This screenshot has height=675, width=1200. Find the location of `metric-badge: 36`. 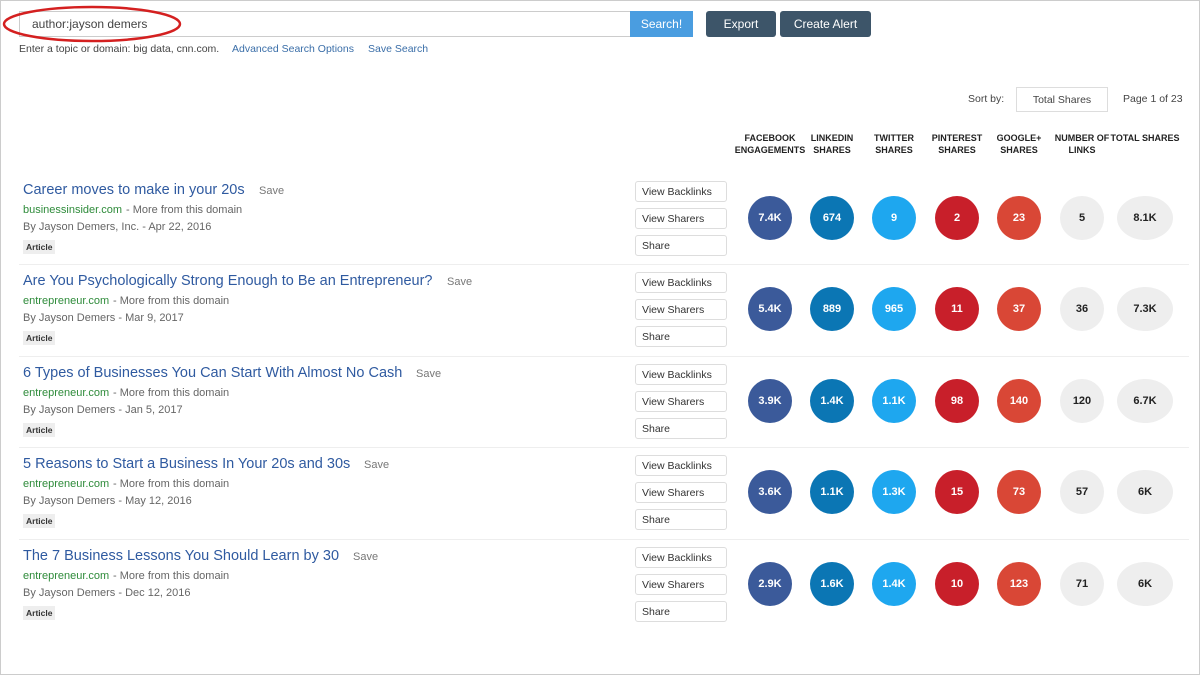

metric-badge: 36 is located at coordinates (1082, 309).